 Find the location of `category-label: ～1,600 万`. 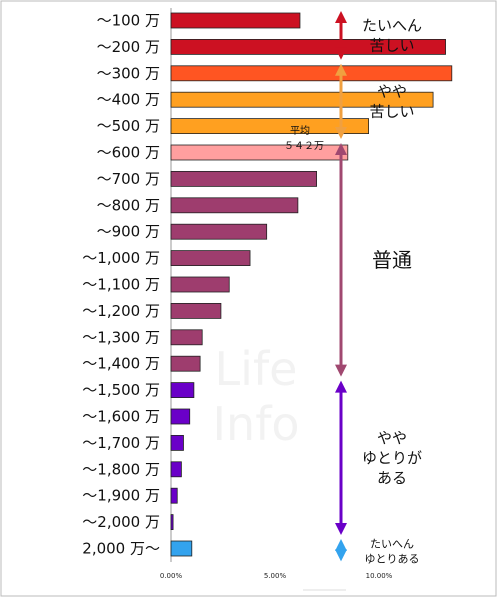

category-label: ～1,600 万 is located at coordinates (121, 417).